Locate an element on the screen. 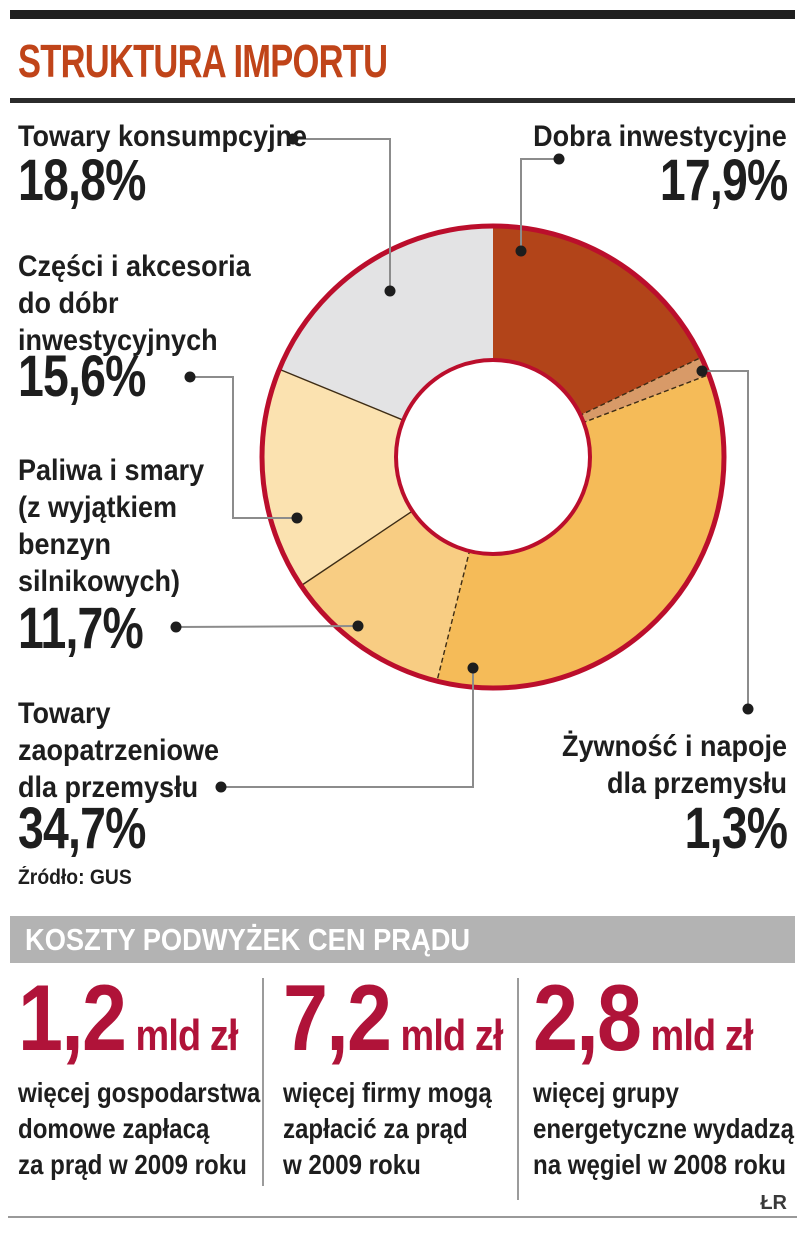 The width and height of the screenshot is (805, 1235). label-line: (z wyjątkiem is located at coordinates (98, 507).